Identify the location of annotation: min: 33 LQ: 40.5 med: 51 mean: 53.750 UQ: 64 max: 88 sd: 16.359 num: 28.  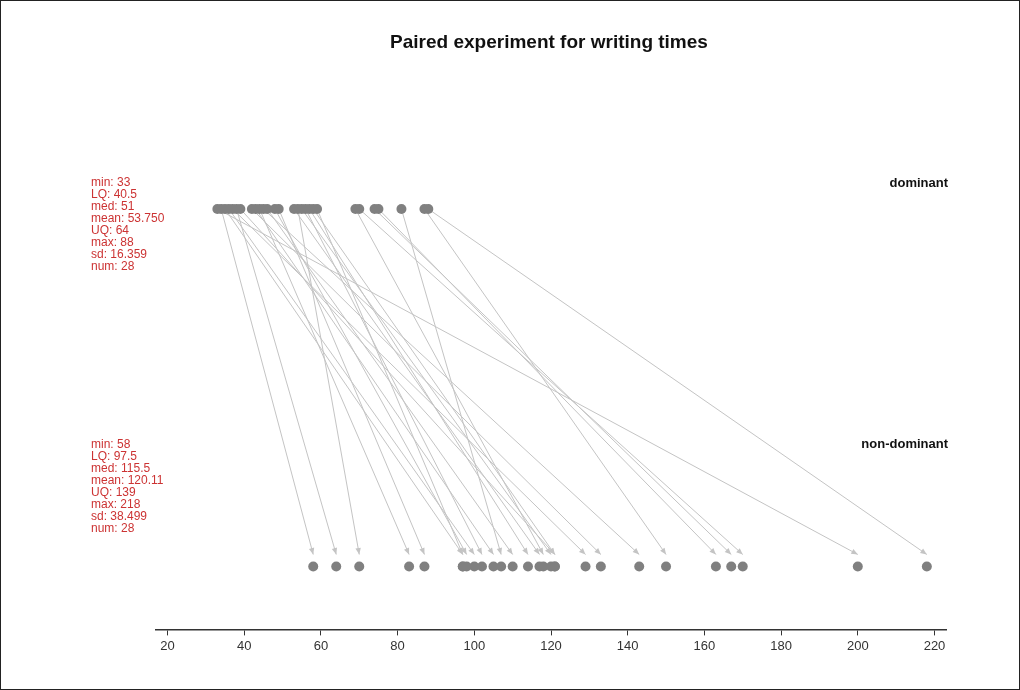
(128, 224).